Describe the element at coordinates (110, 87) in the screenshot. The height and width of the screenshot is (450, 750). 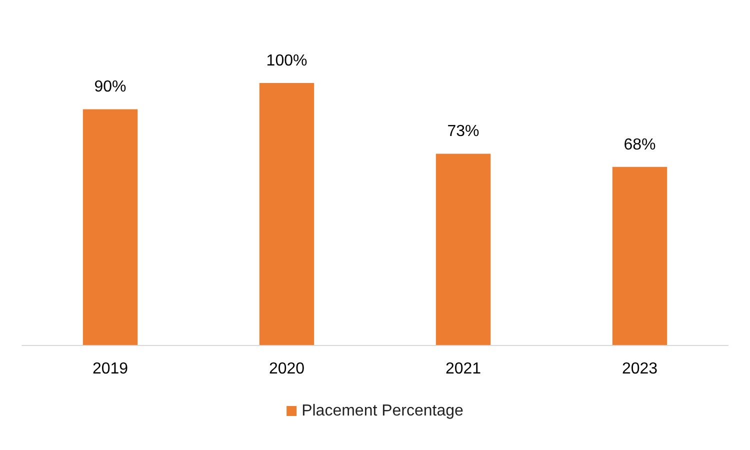
I see `data-label: 90%` at that location.